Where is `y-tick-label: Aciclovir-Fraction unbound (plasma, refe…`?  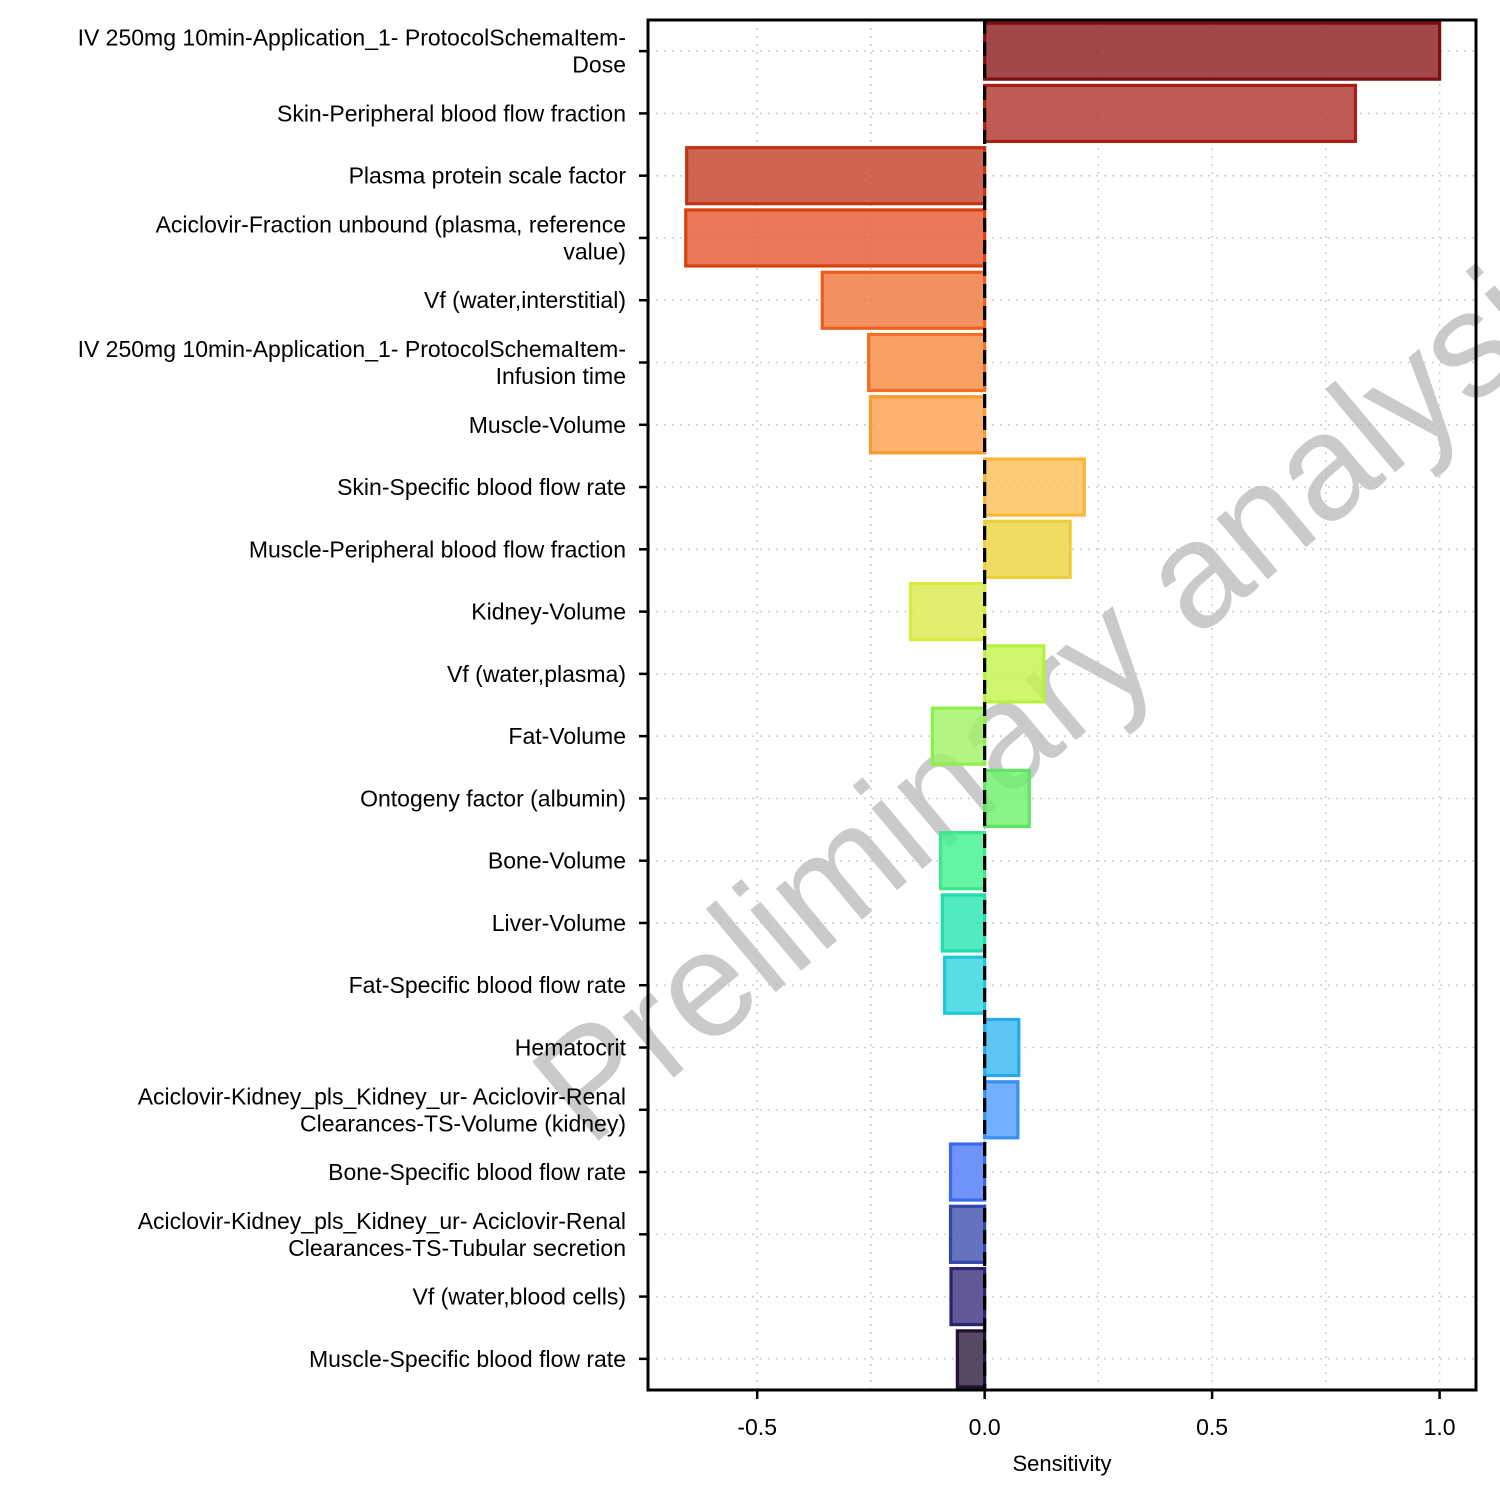
y-tick-label: Aciclovir-Fraction unbound (plasma, refe… is located at coordinates (391, 237).